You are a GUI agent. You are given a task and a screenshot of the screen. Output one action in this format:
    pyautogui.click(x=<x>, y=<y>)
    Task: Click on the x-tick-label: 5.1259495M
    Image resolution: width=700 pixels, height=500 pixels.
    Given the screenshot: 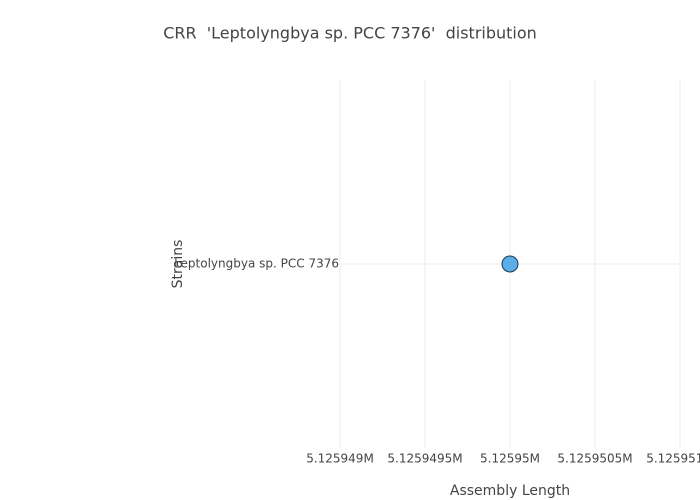 What is the action you would take?
    pyautogui.click(x=424, y=459)
    